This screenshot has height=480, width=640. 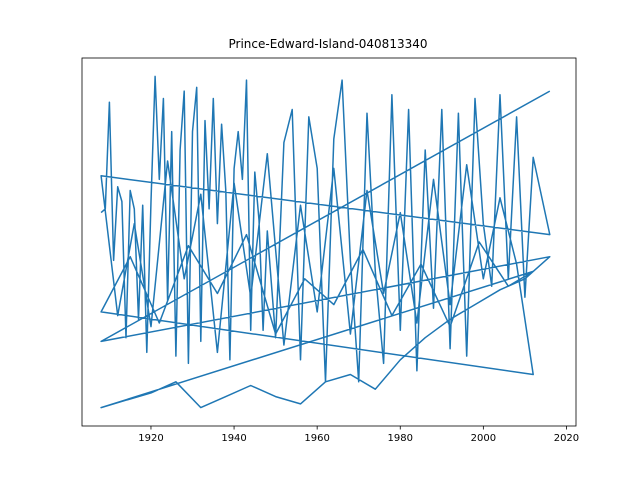 What do you see at coordinates (328, 44) in the screenshot?
I see `chart-title: Prince-Edward-Island-040813340` at bounding box center [328, 44].